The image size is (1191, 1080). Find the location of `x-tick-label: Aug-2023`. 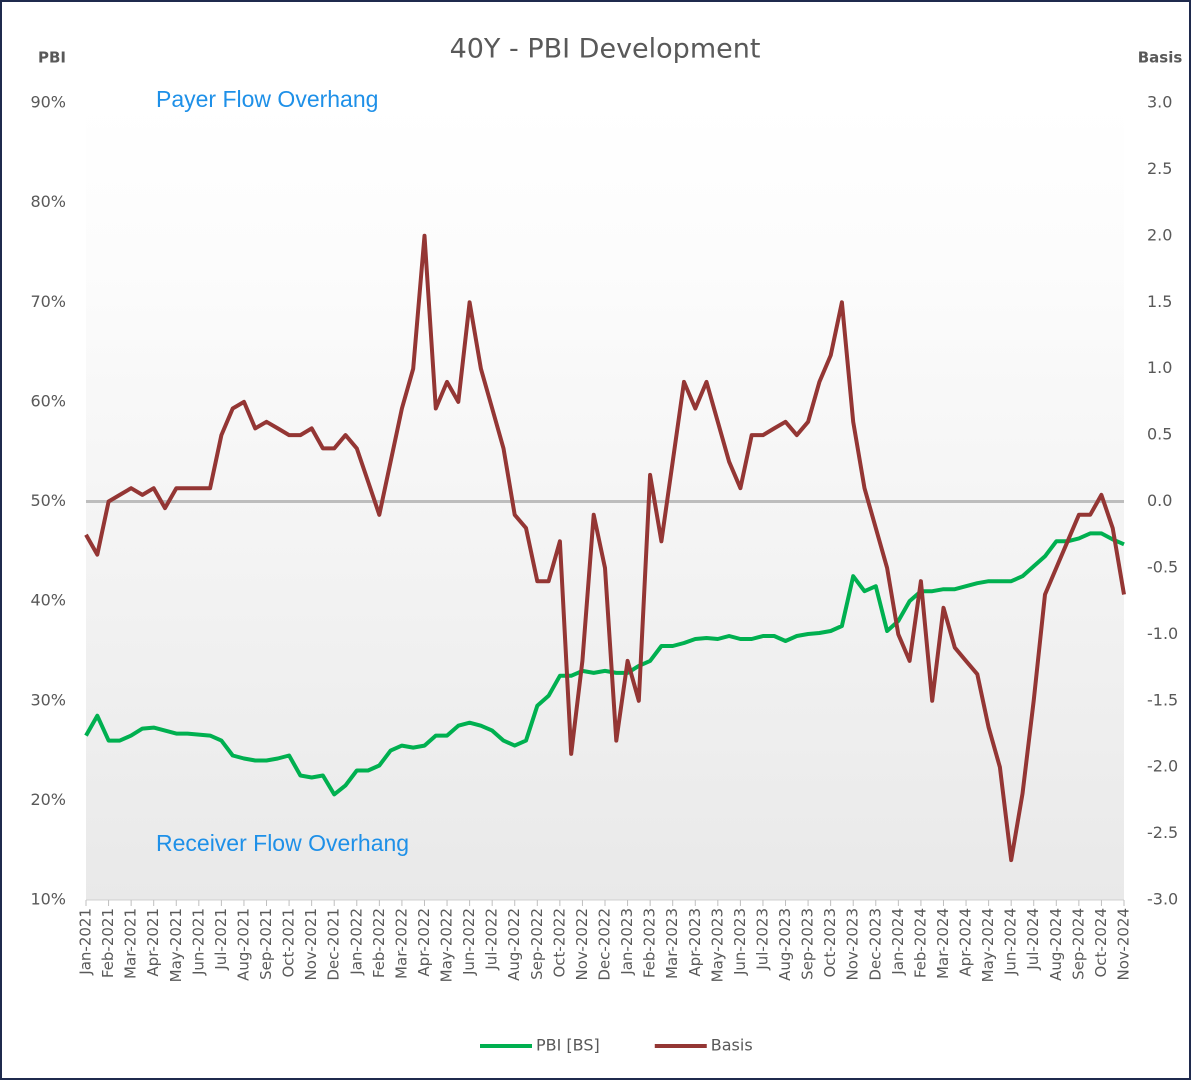

x-tick-label: Aug-2023 is located at coordinates (785, 944).